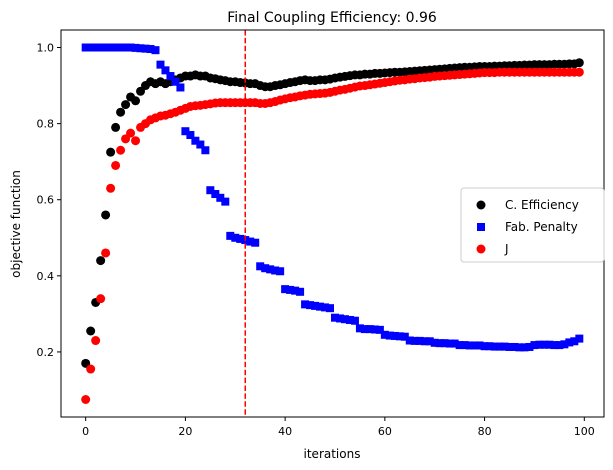  Describe the element at coordinates (485, 431) in the screenshot. I see `x-tick-label: 80` at that location.